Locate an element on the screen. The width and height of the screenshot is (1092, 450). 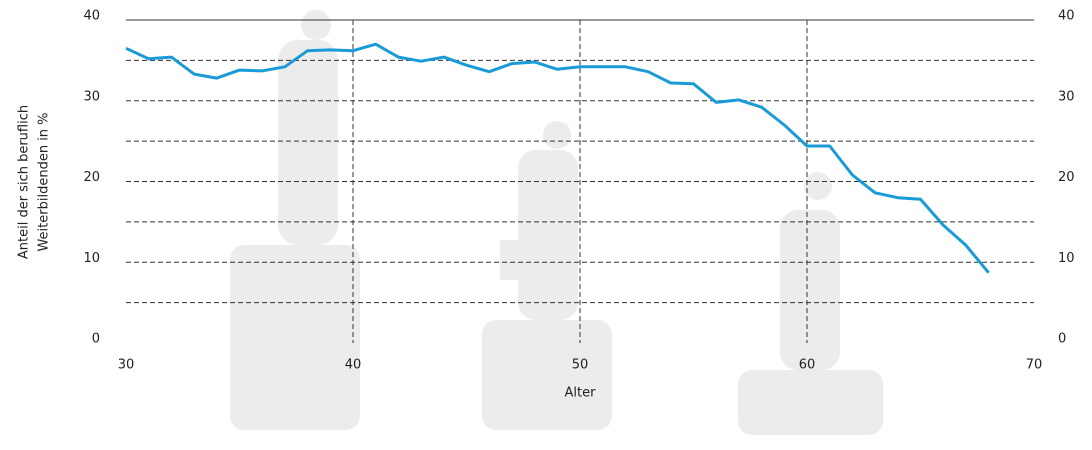
y-tick-label: 40 is located at coordinates (91, 16).